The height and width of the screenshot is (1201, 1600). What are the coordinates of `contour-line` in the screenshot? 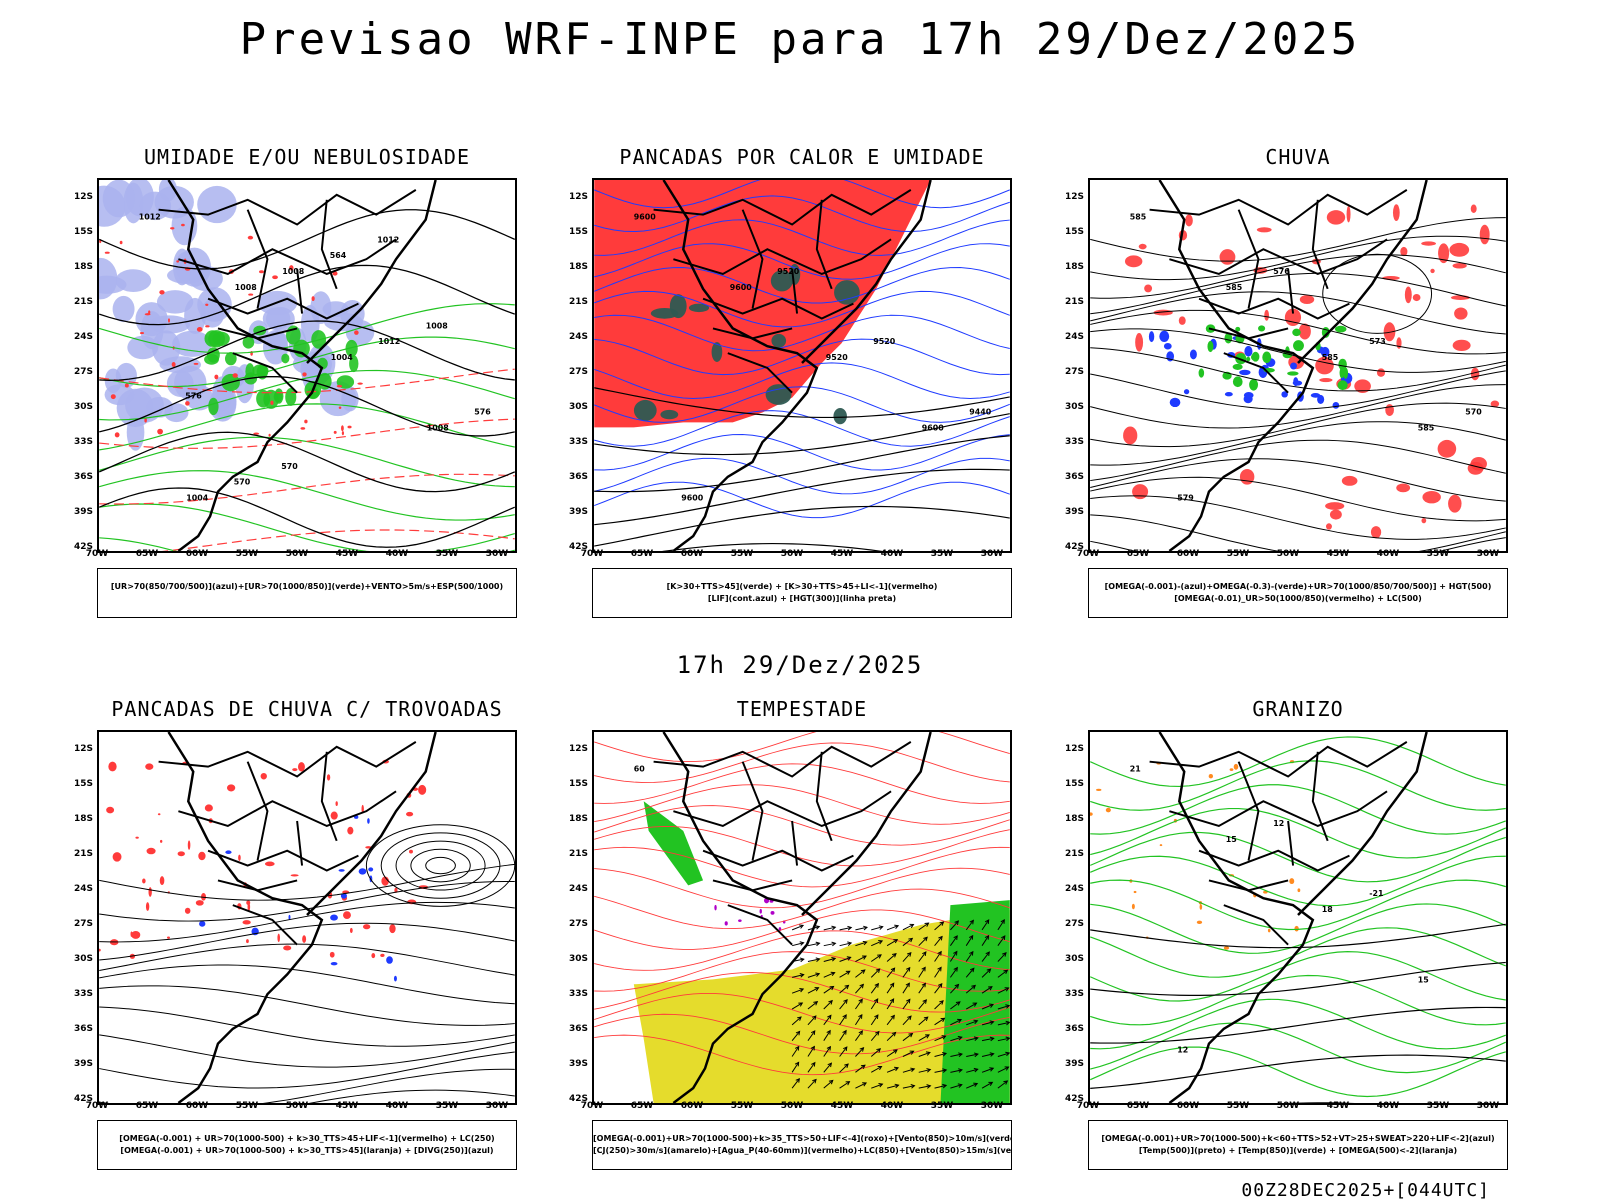 It's located at (1298, 499).